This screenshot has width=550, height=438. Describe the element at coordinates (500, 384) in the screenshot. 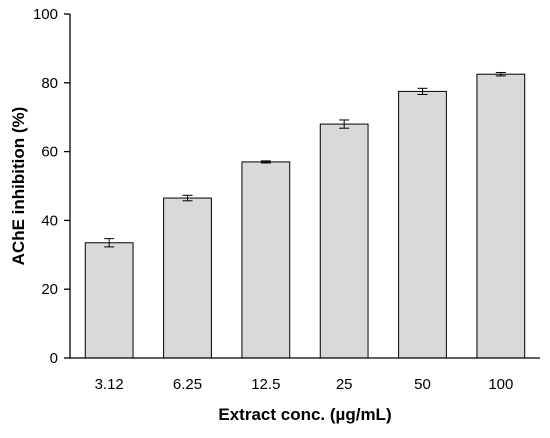

I see `x-tick-label: 100` at that location.